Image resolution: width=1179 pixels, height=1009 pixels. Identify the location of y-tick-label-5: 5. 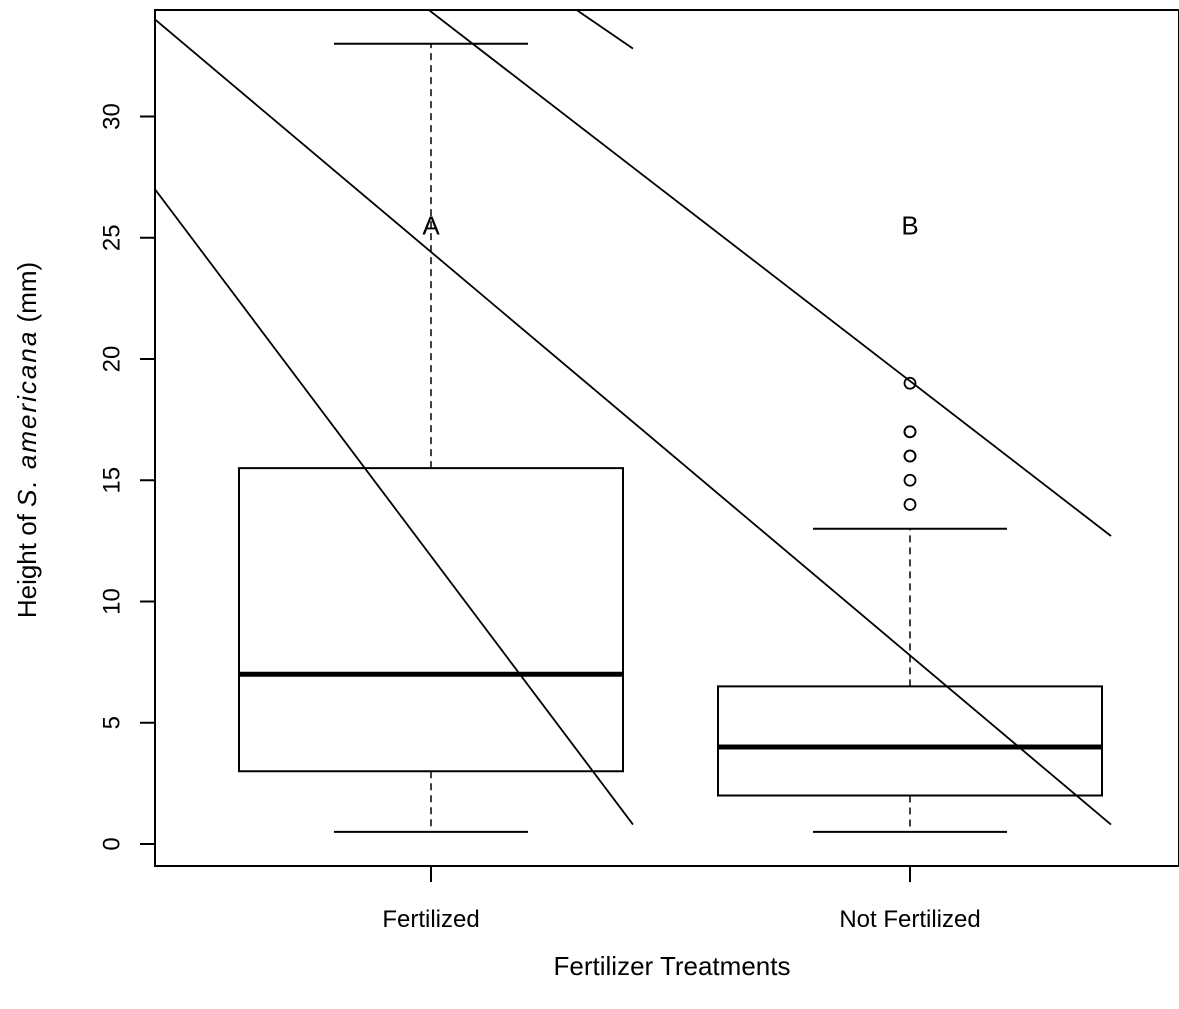
(112, 722).